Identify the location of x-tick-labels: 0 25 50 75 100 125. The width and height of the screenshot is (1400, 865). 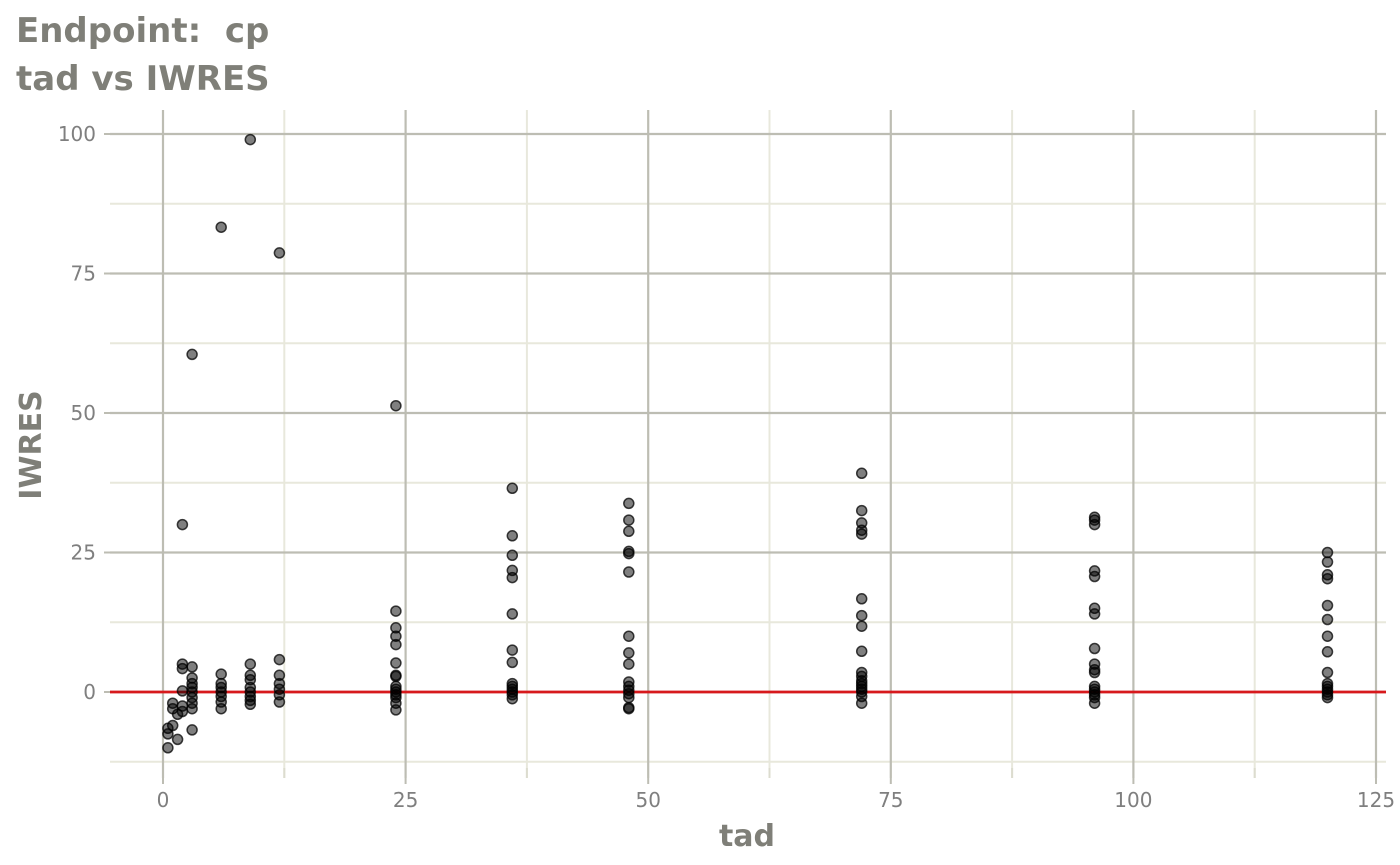
(776, 800).